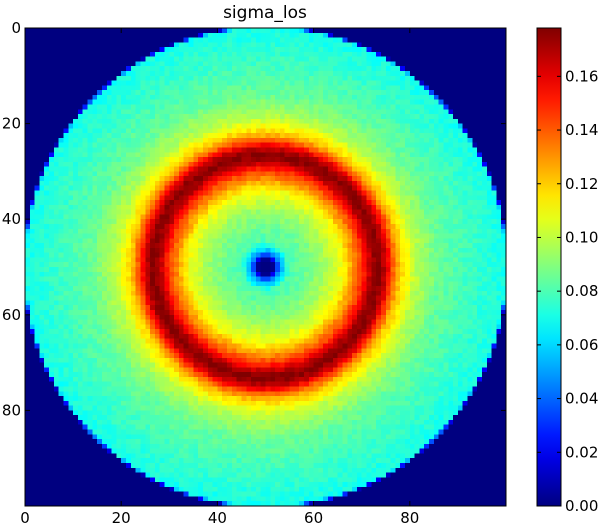 The width and height of the screenshot is (600, 524). What do you see at coordinates (581, 184) in the screenshot?
I see `colorbar-tick-label: 0.12` at bounding box center [581, 184].